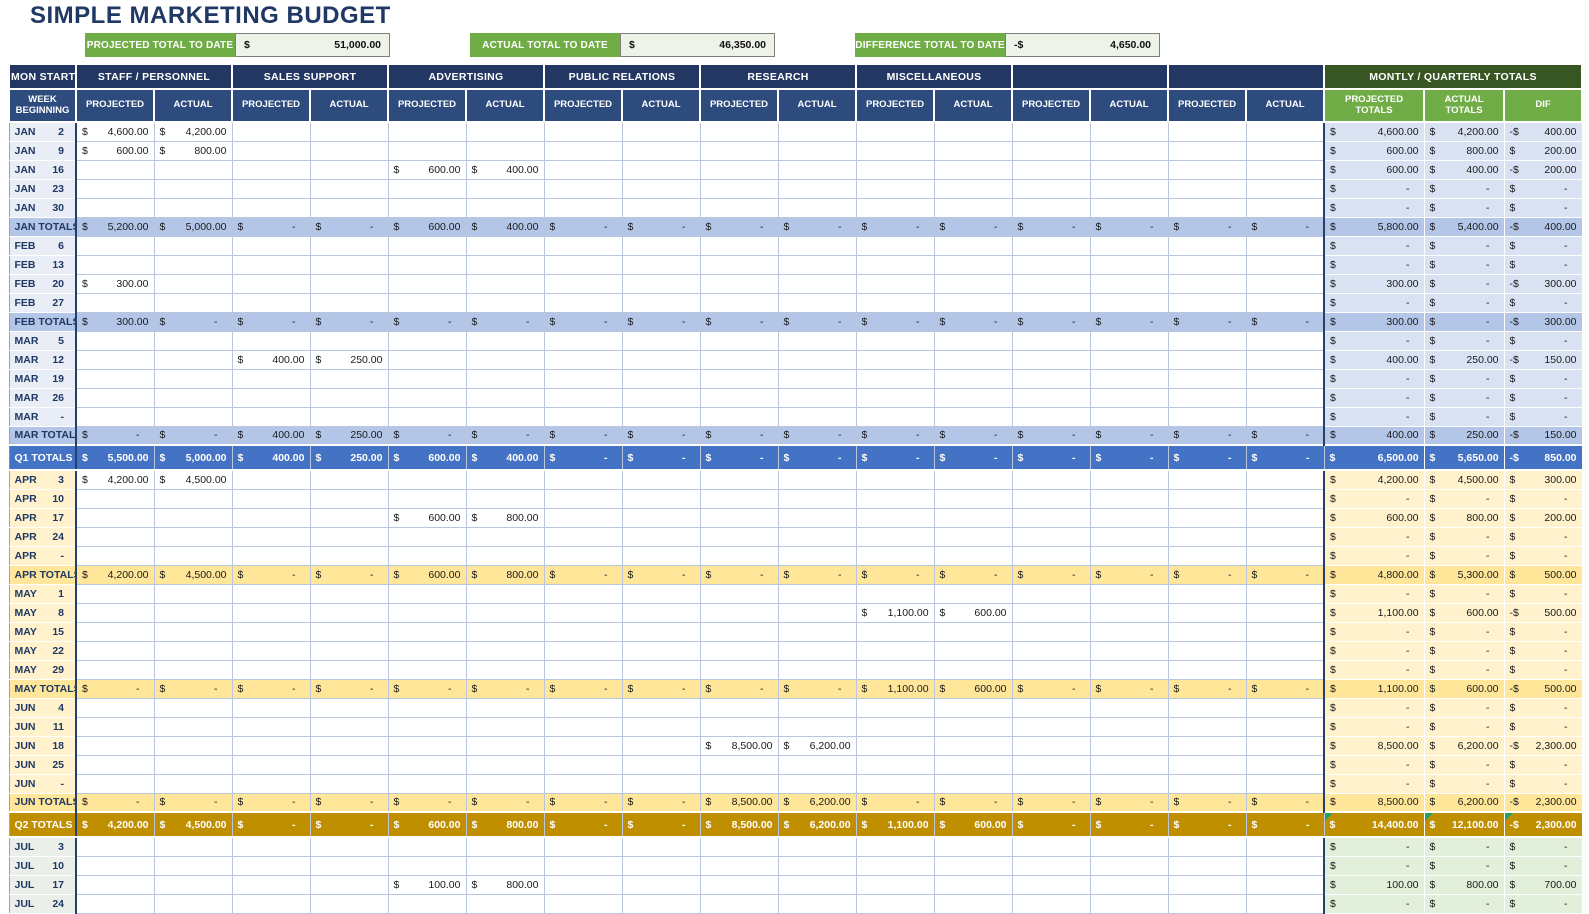  What do you see at coordinates (193, 707) in the screenshot?
I see `cell-jun-4-staff-actual` at bounding box center [193, 707].